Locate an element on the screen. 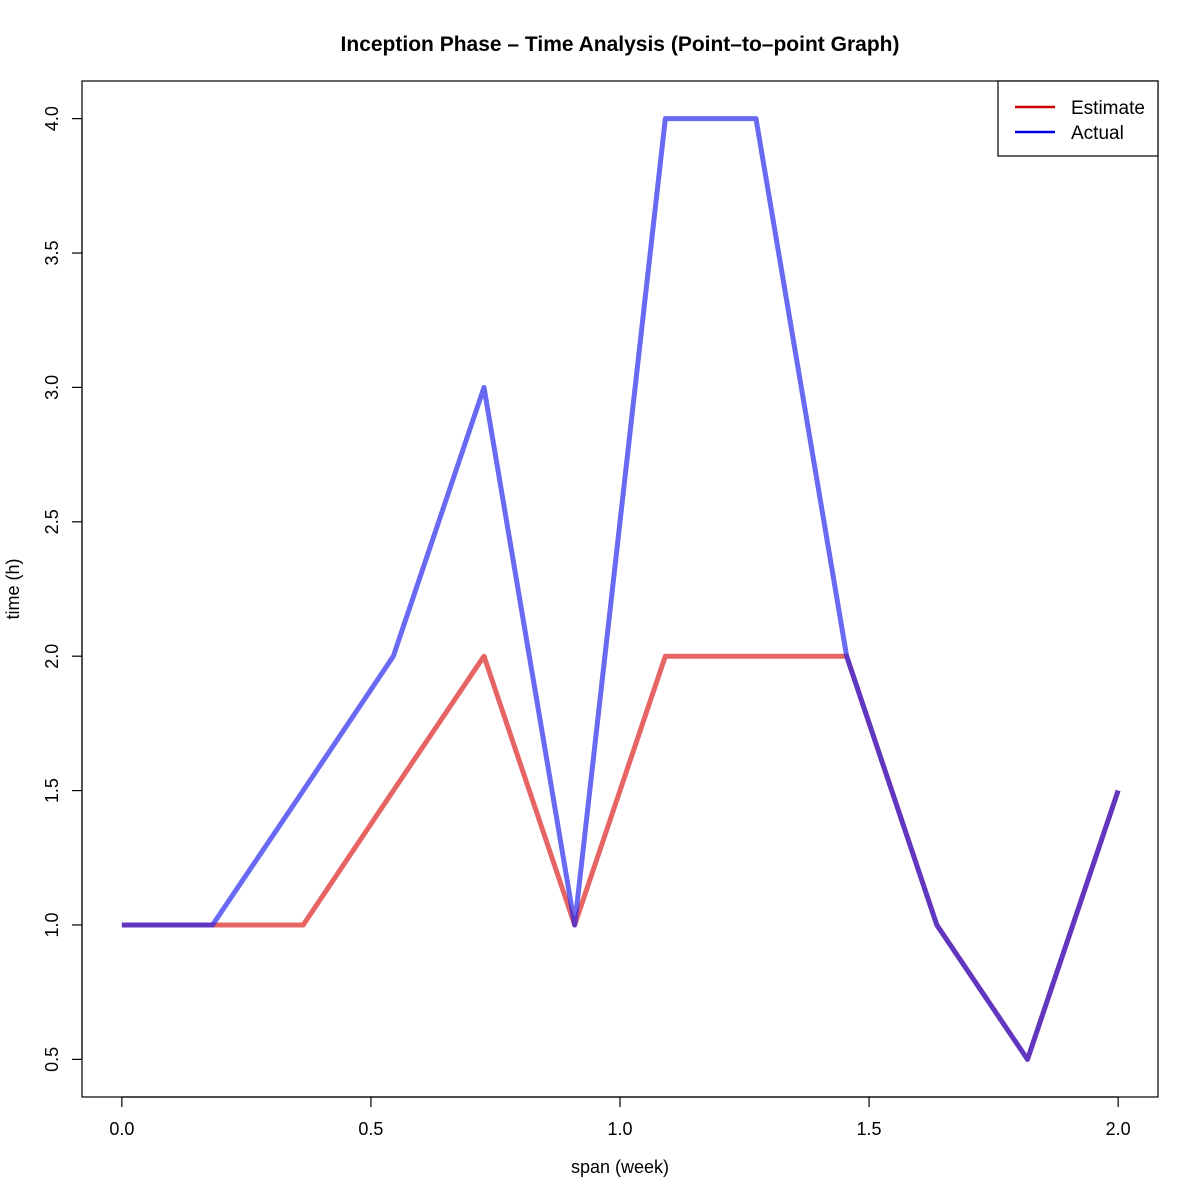  x-axis-label: span (week) is located at coordinates (620, 1167).